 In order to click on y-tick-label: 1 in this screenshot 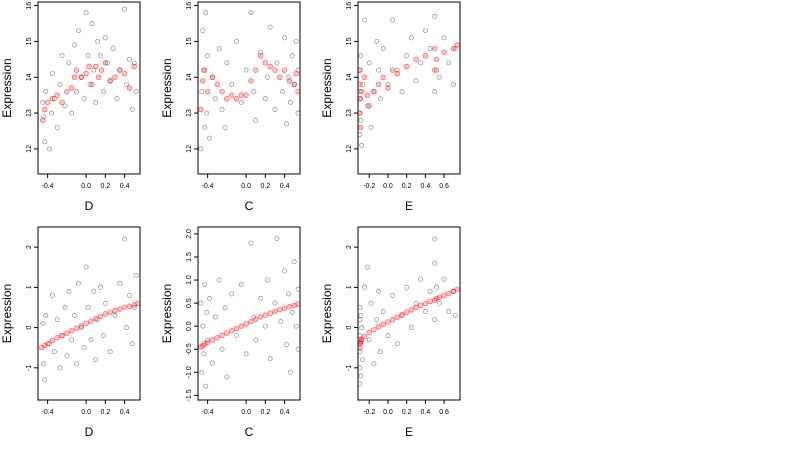, I will do `click(349, 287)`.